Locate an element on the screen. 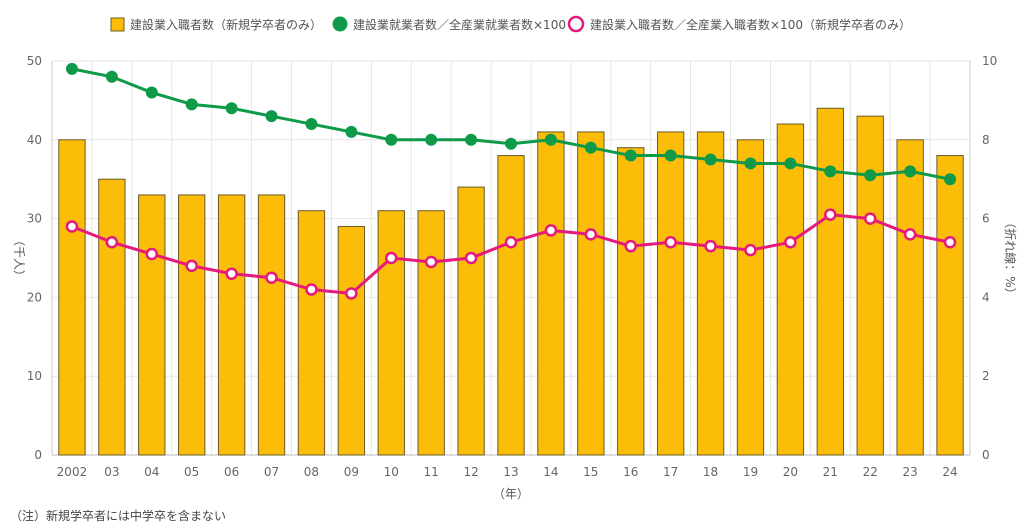 The image size is (1024, 529). y-axis-right-label: （折れ線：%） is located at coordinates (1010, 257).